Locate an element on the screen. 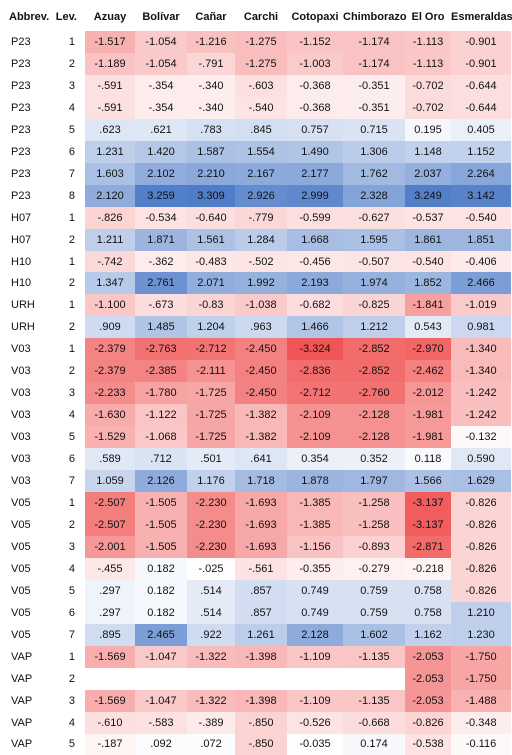 Image resolution: width=512 pixels, height=755 pixels. value-cell: -1.488 is located at coordinates (481, 701).